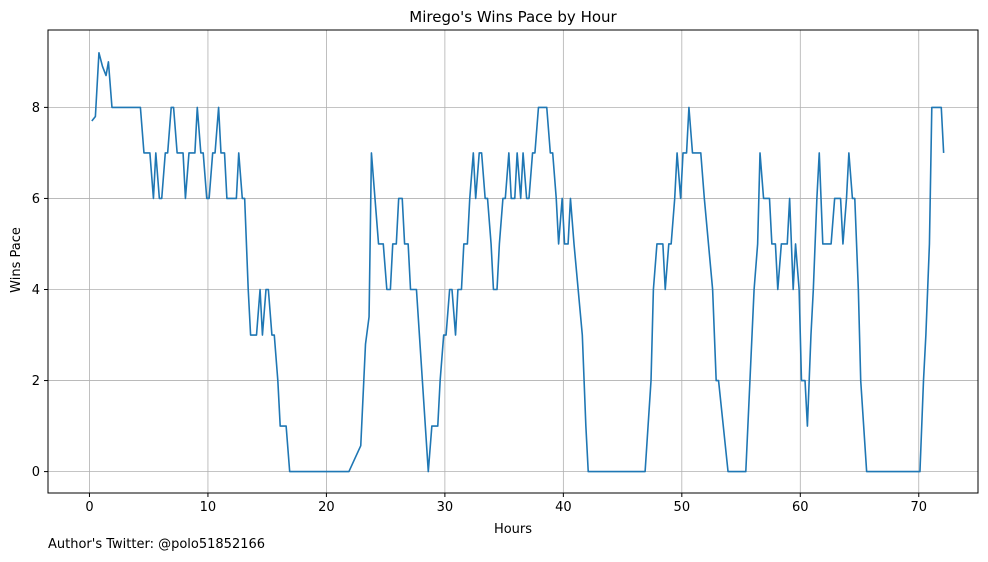 The height and width of the screenshot is (562, 988). I want to click on x-tick-label: 50, so click(682, 507).